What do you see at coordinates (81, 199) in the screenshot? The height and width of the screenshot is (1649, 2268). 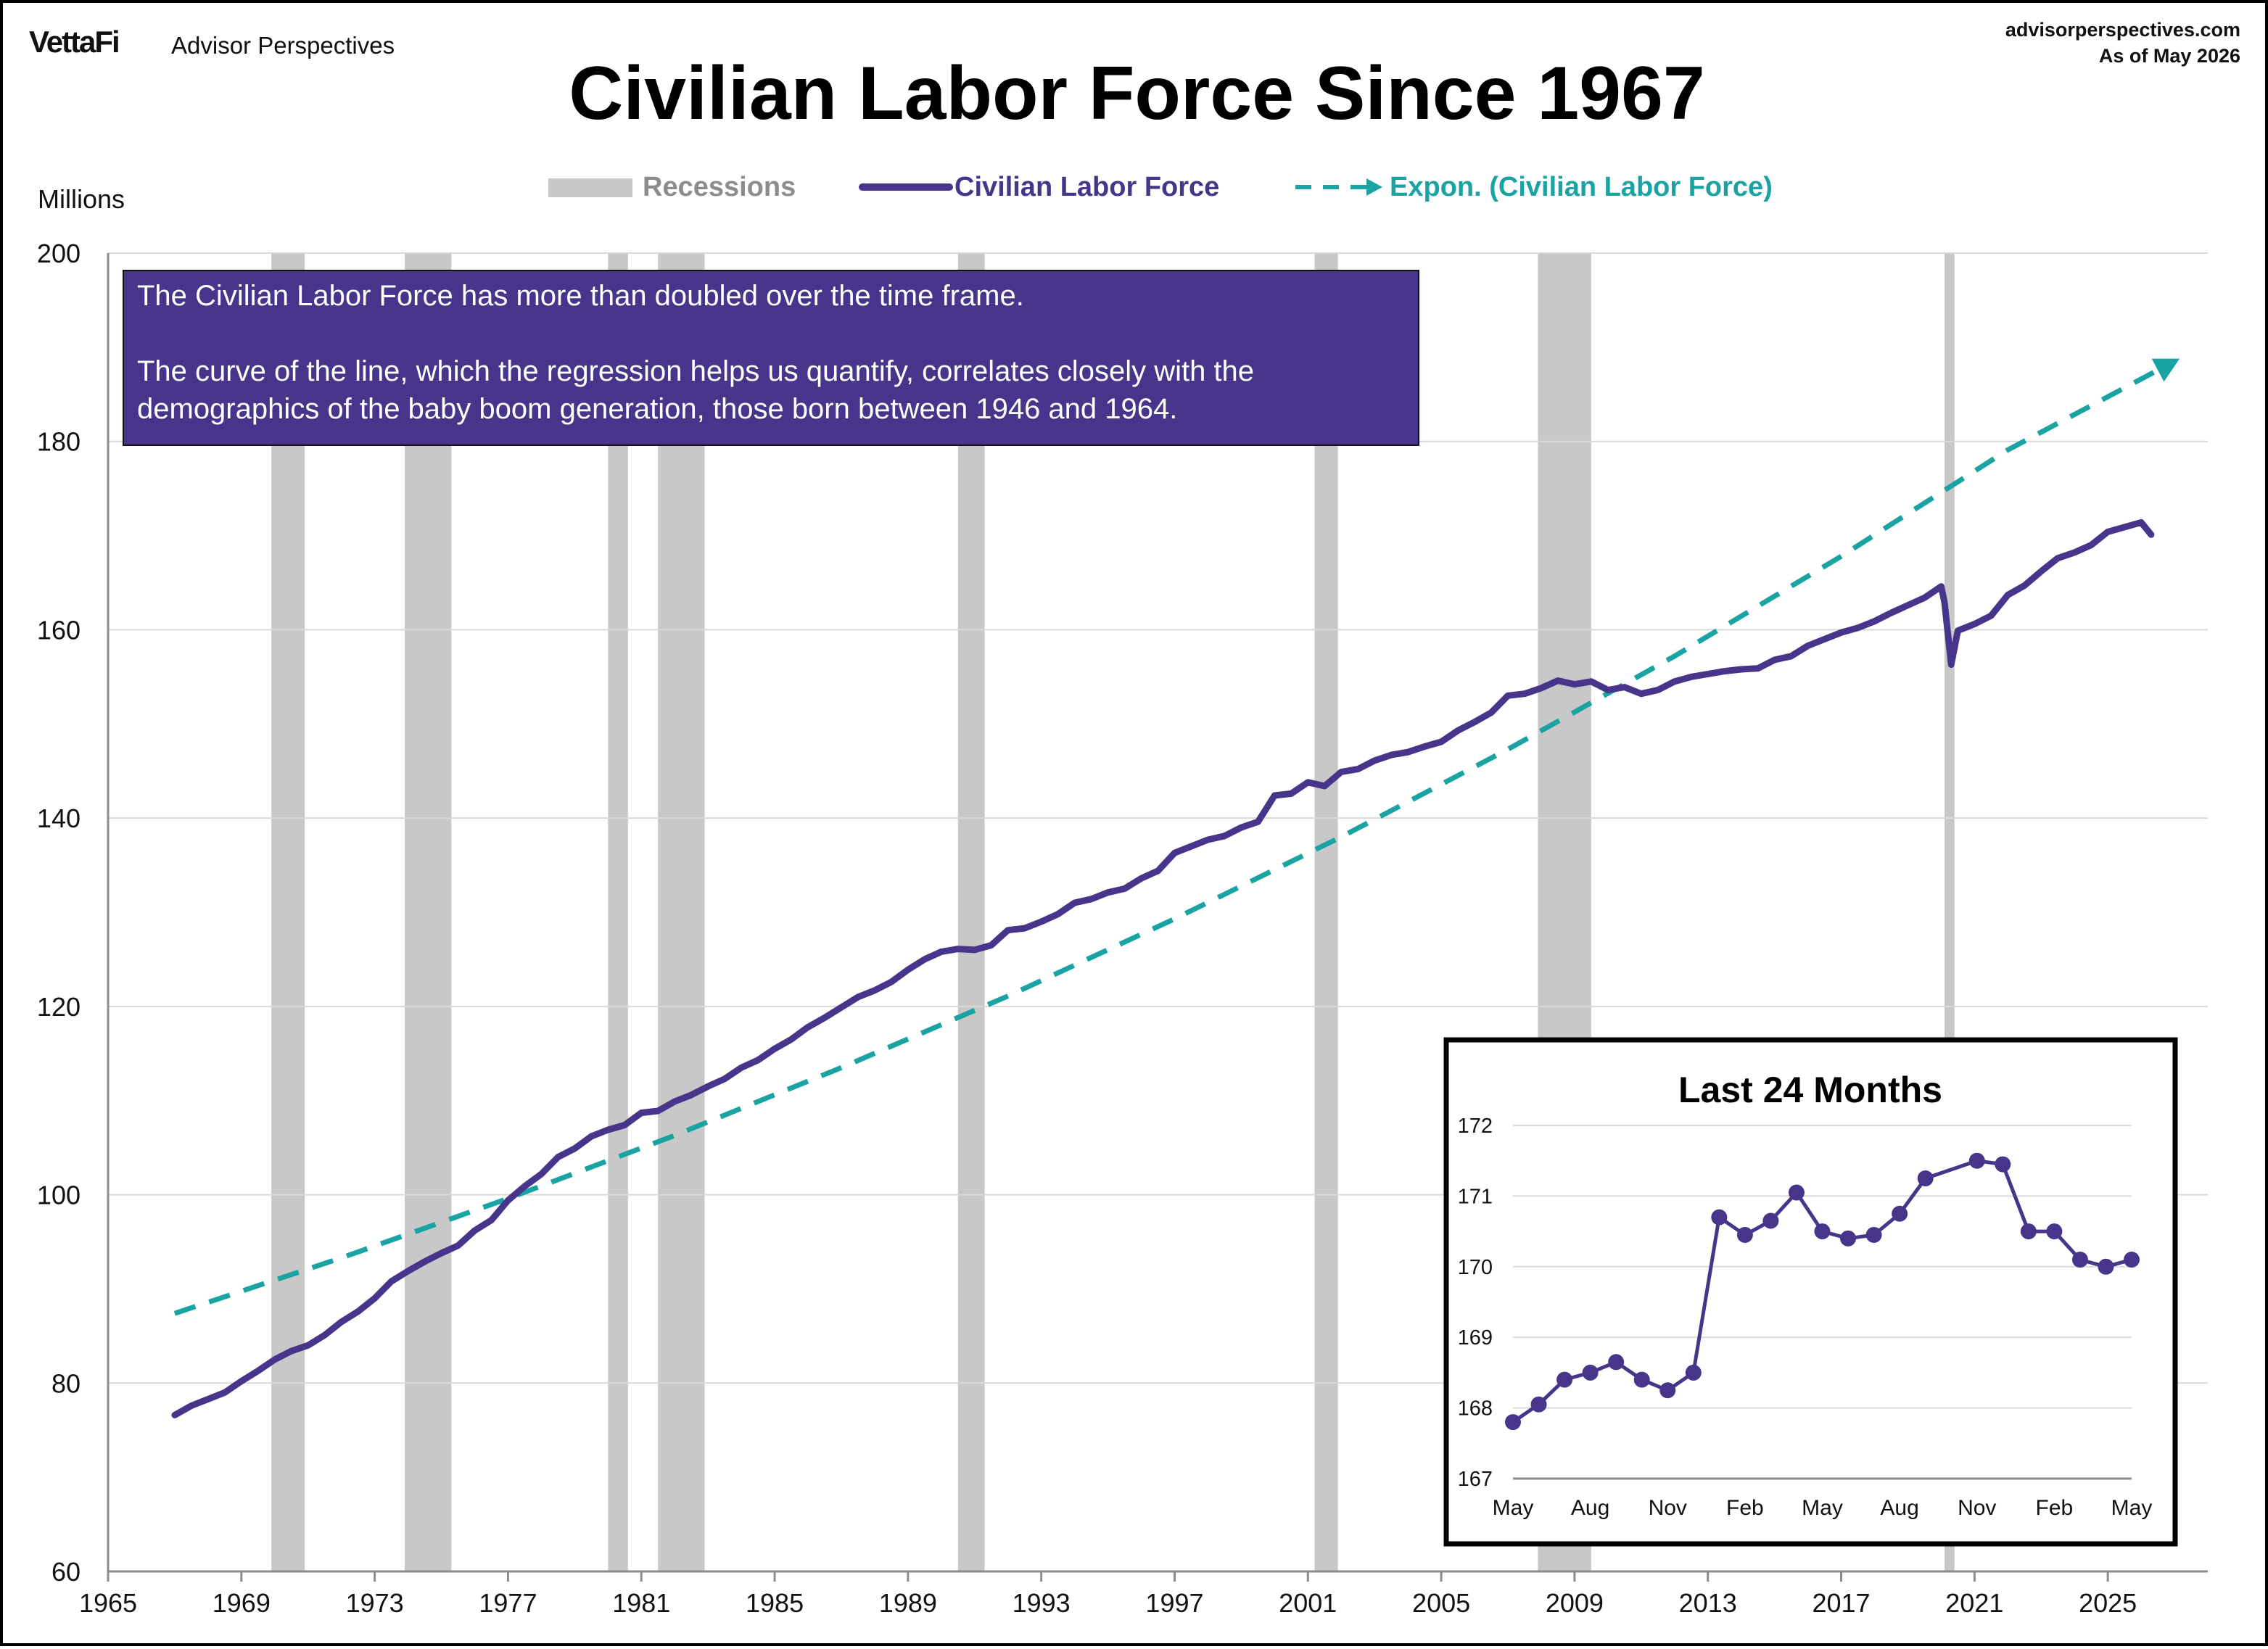 I see `y-axis-label: Millions` at bounding box center [81, 199].